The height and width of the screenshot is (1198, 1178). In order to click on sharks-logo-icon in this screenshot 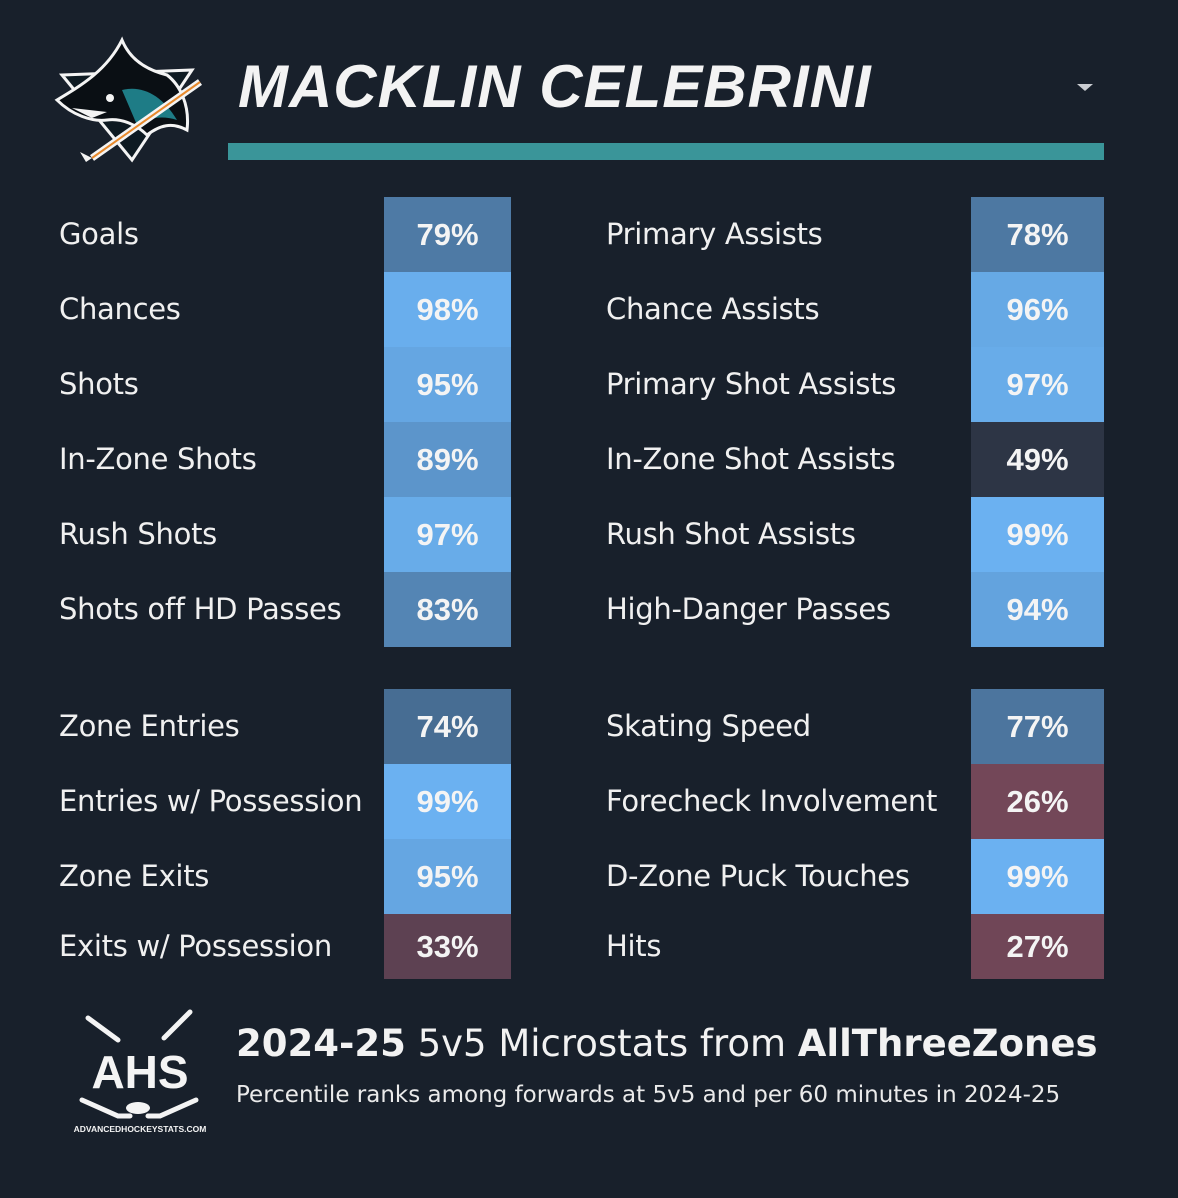, I will do `click(129, 97)`.